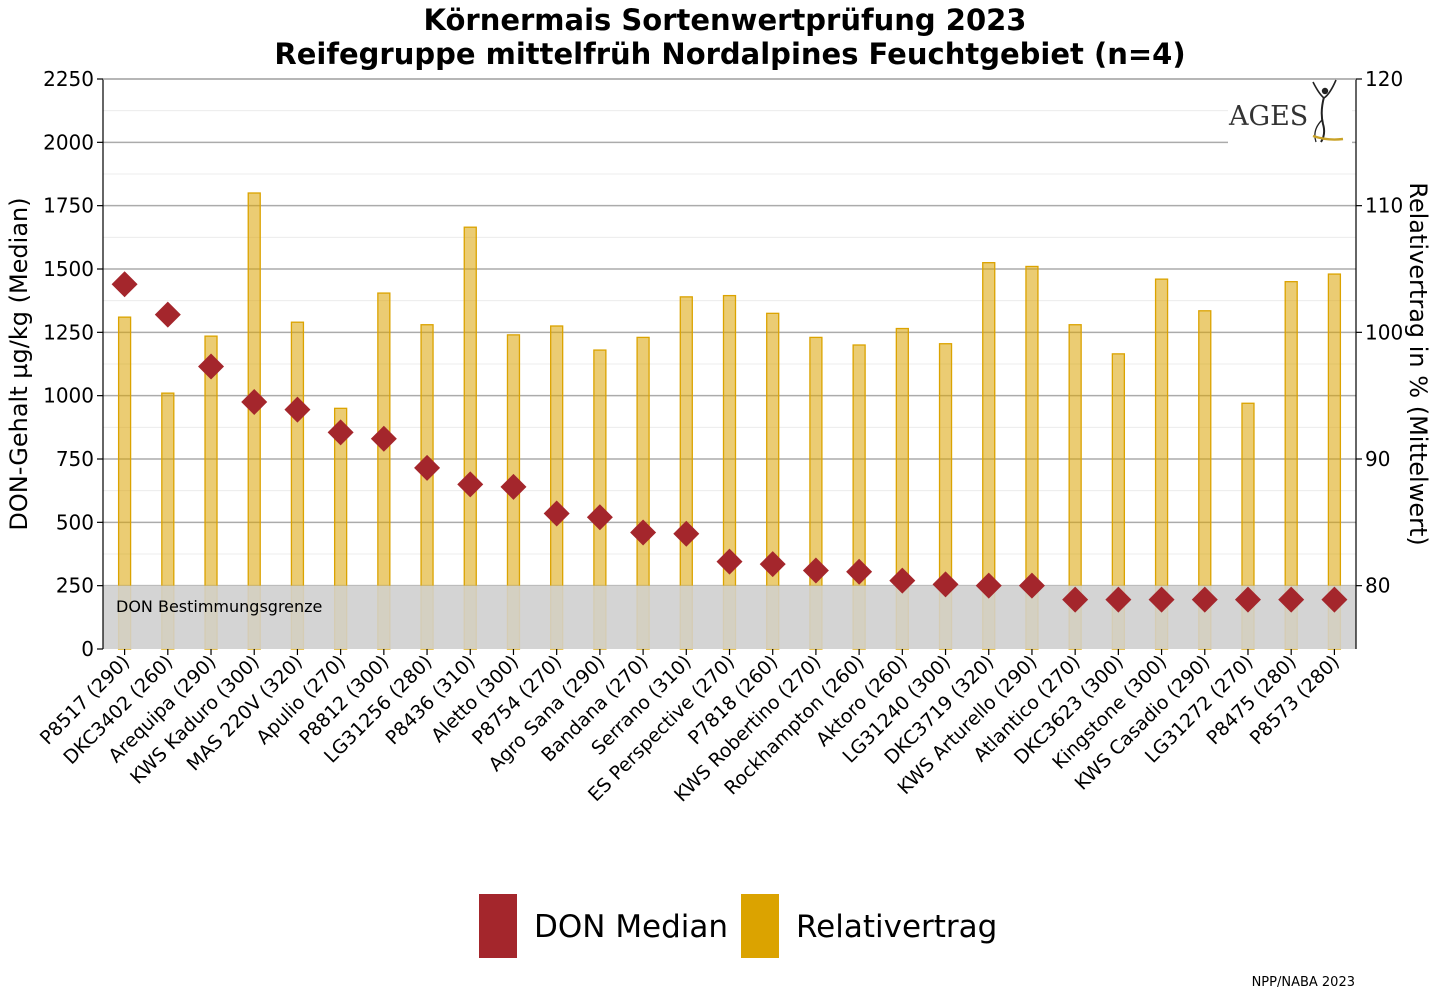  What do you see at coordinates (738, 926) in the screenshot?
I see `legend: DON Median Relativertrag` at bounding box center [738, 926].